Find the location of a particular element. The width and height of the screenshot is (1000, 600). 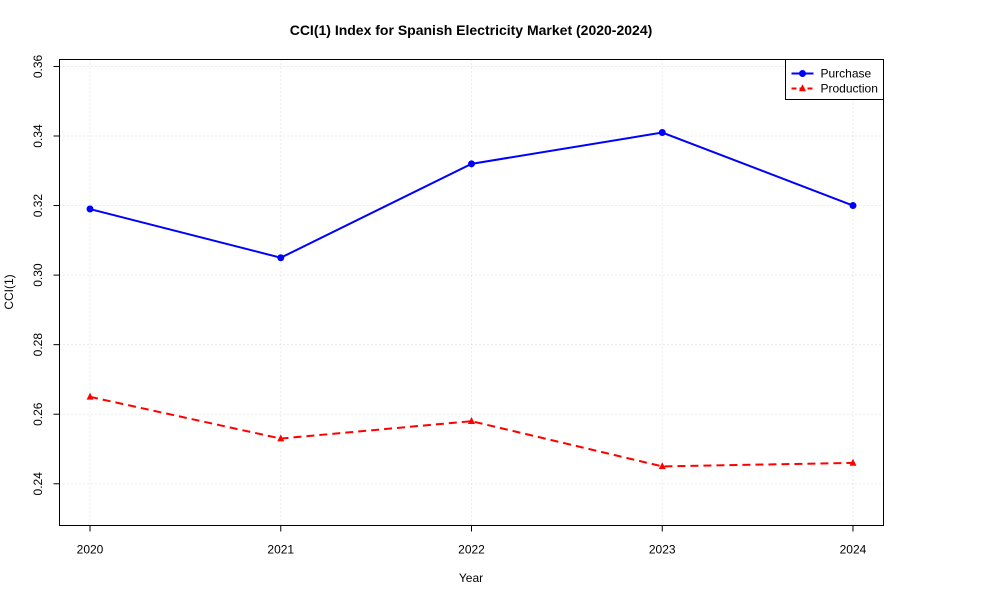

x-axis-label: Year is located at coordinates (471, 578).